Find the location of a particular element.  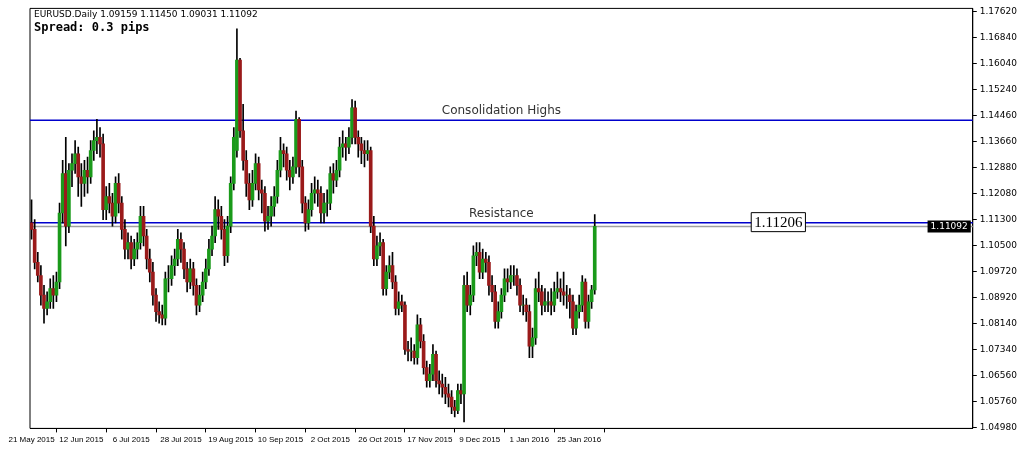

y-tick-label: 1.06560 is located at coordinates (998, 374).